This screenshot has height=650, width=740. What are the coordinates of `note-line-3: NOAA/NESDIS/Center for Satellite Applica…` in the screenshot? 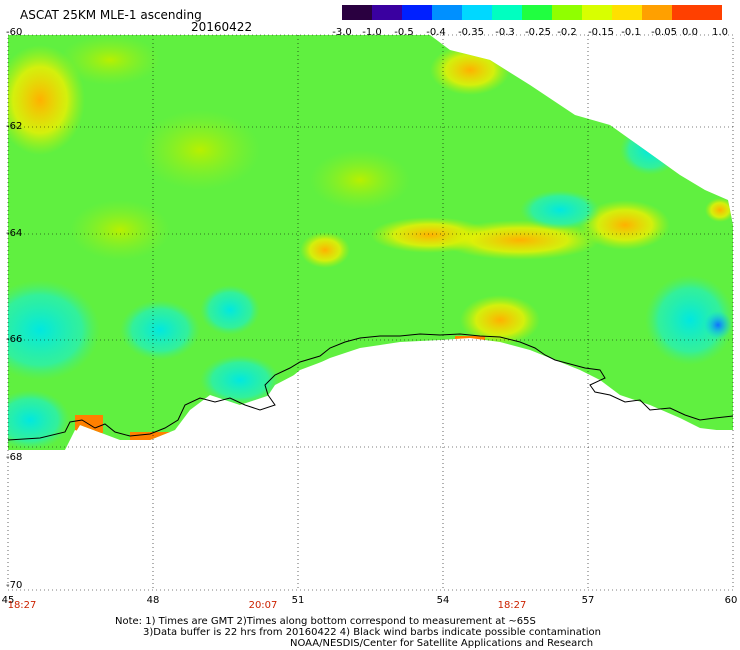 It's located at (442, 643).